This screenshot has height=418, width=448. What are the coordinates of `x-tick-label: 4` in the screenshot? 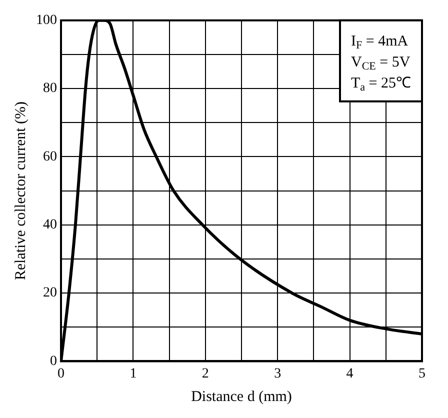 It's located at (350, 374).